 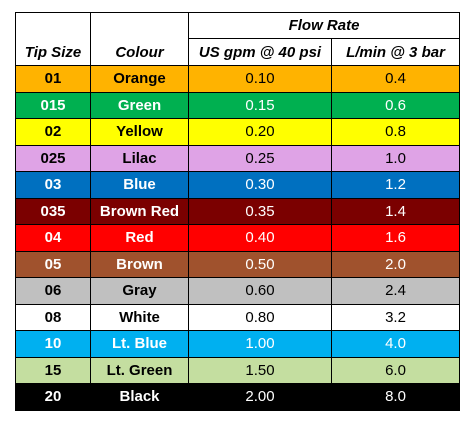 What do you see at coordinates (53, 211) in the screenshot?
I see `tip-size: 035` at bounding box center [53, 211].